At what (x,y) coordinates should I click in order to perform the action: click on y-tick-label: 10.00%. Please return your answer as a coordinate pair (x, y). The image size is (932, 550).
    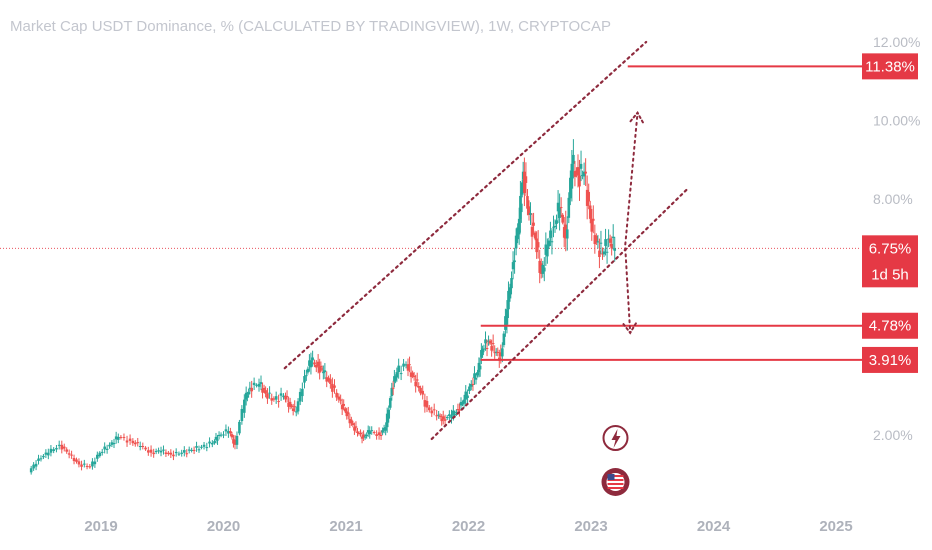
    Looking at the image, I should click on (896, 121).